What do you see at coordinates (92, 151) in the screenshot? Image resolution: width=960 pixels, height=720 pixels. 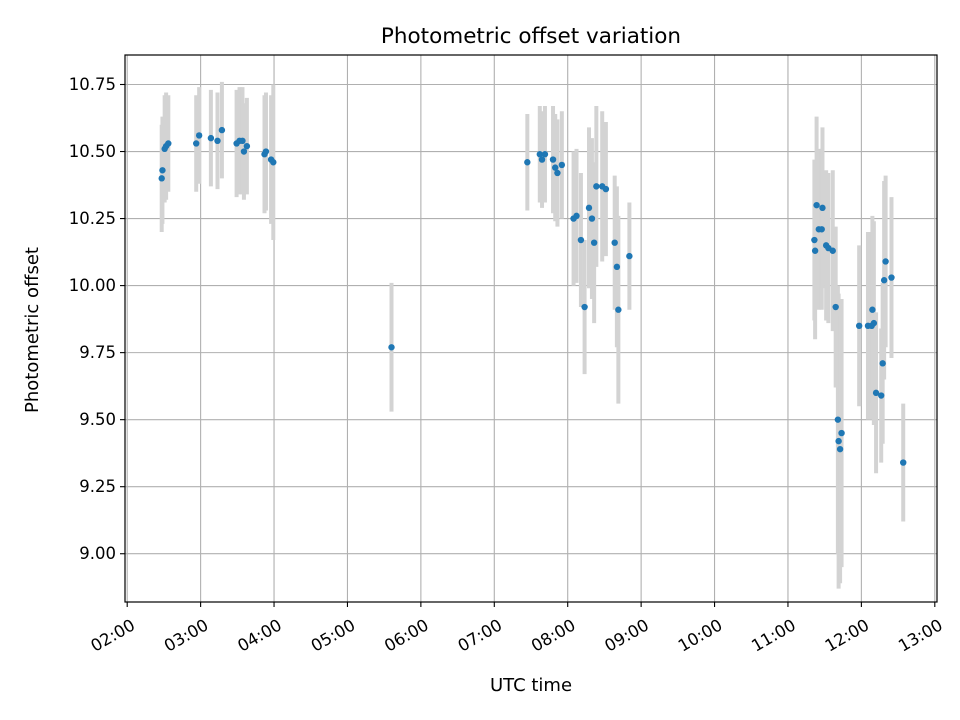 I see `y-tick-label: 10.50` at bounding box center [92, 151].